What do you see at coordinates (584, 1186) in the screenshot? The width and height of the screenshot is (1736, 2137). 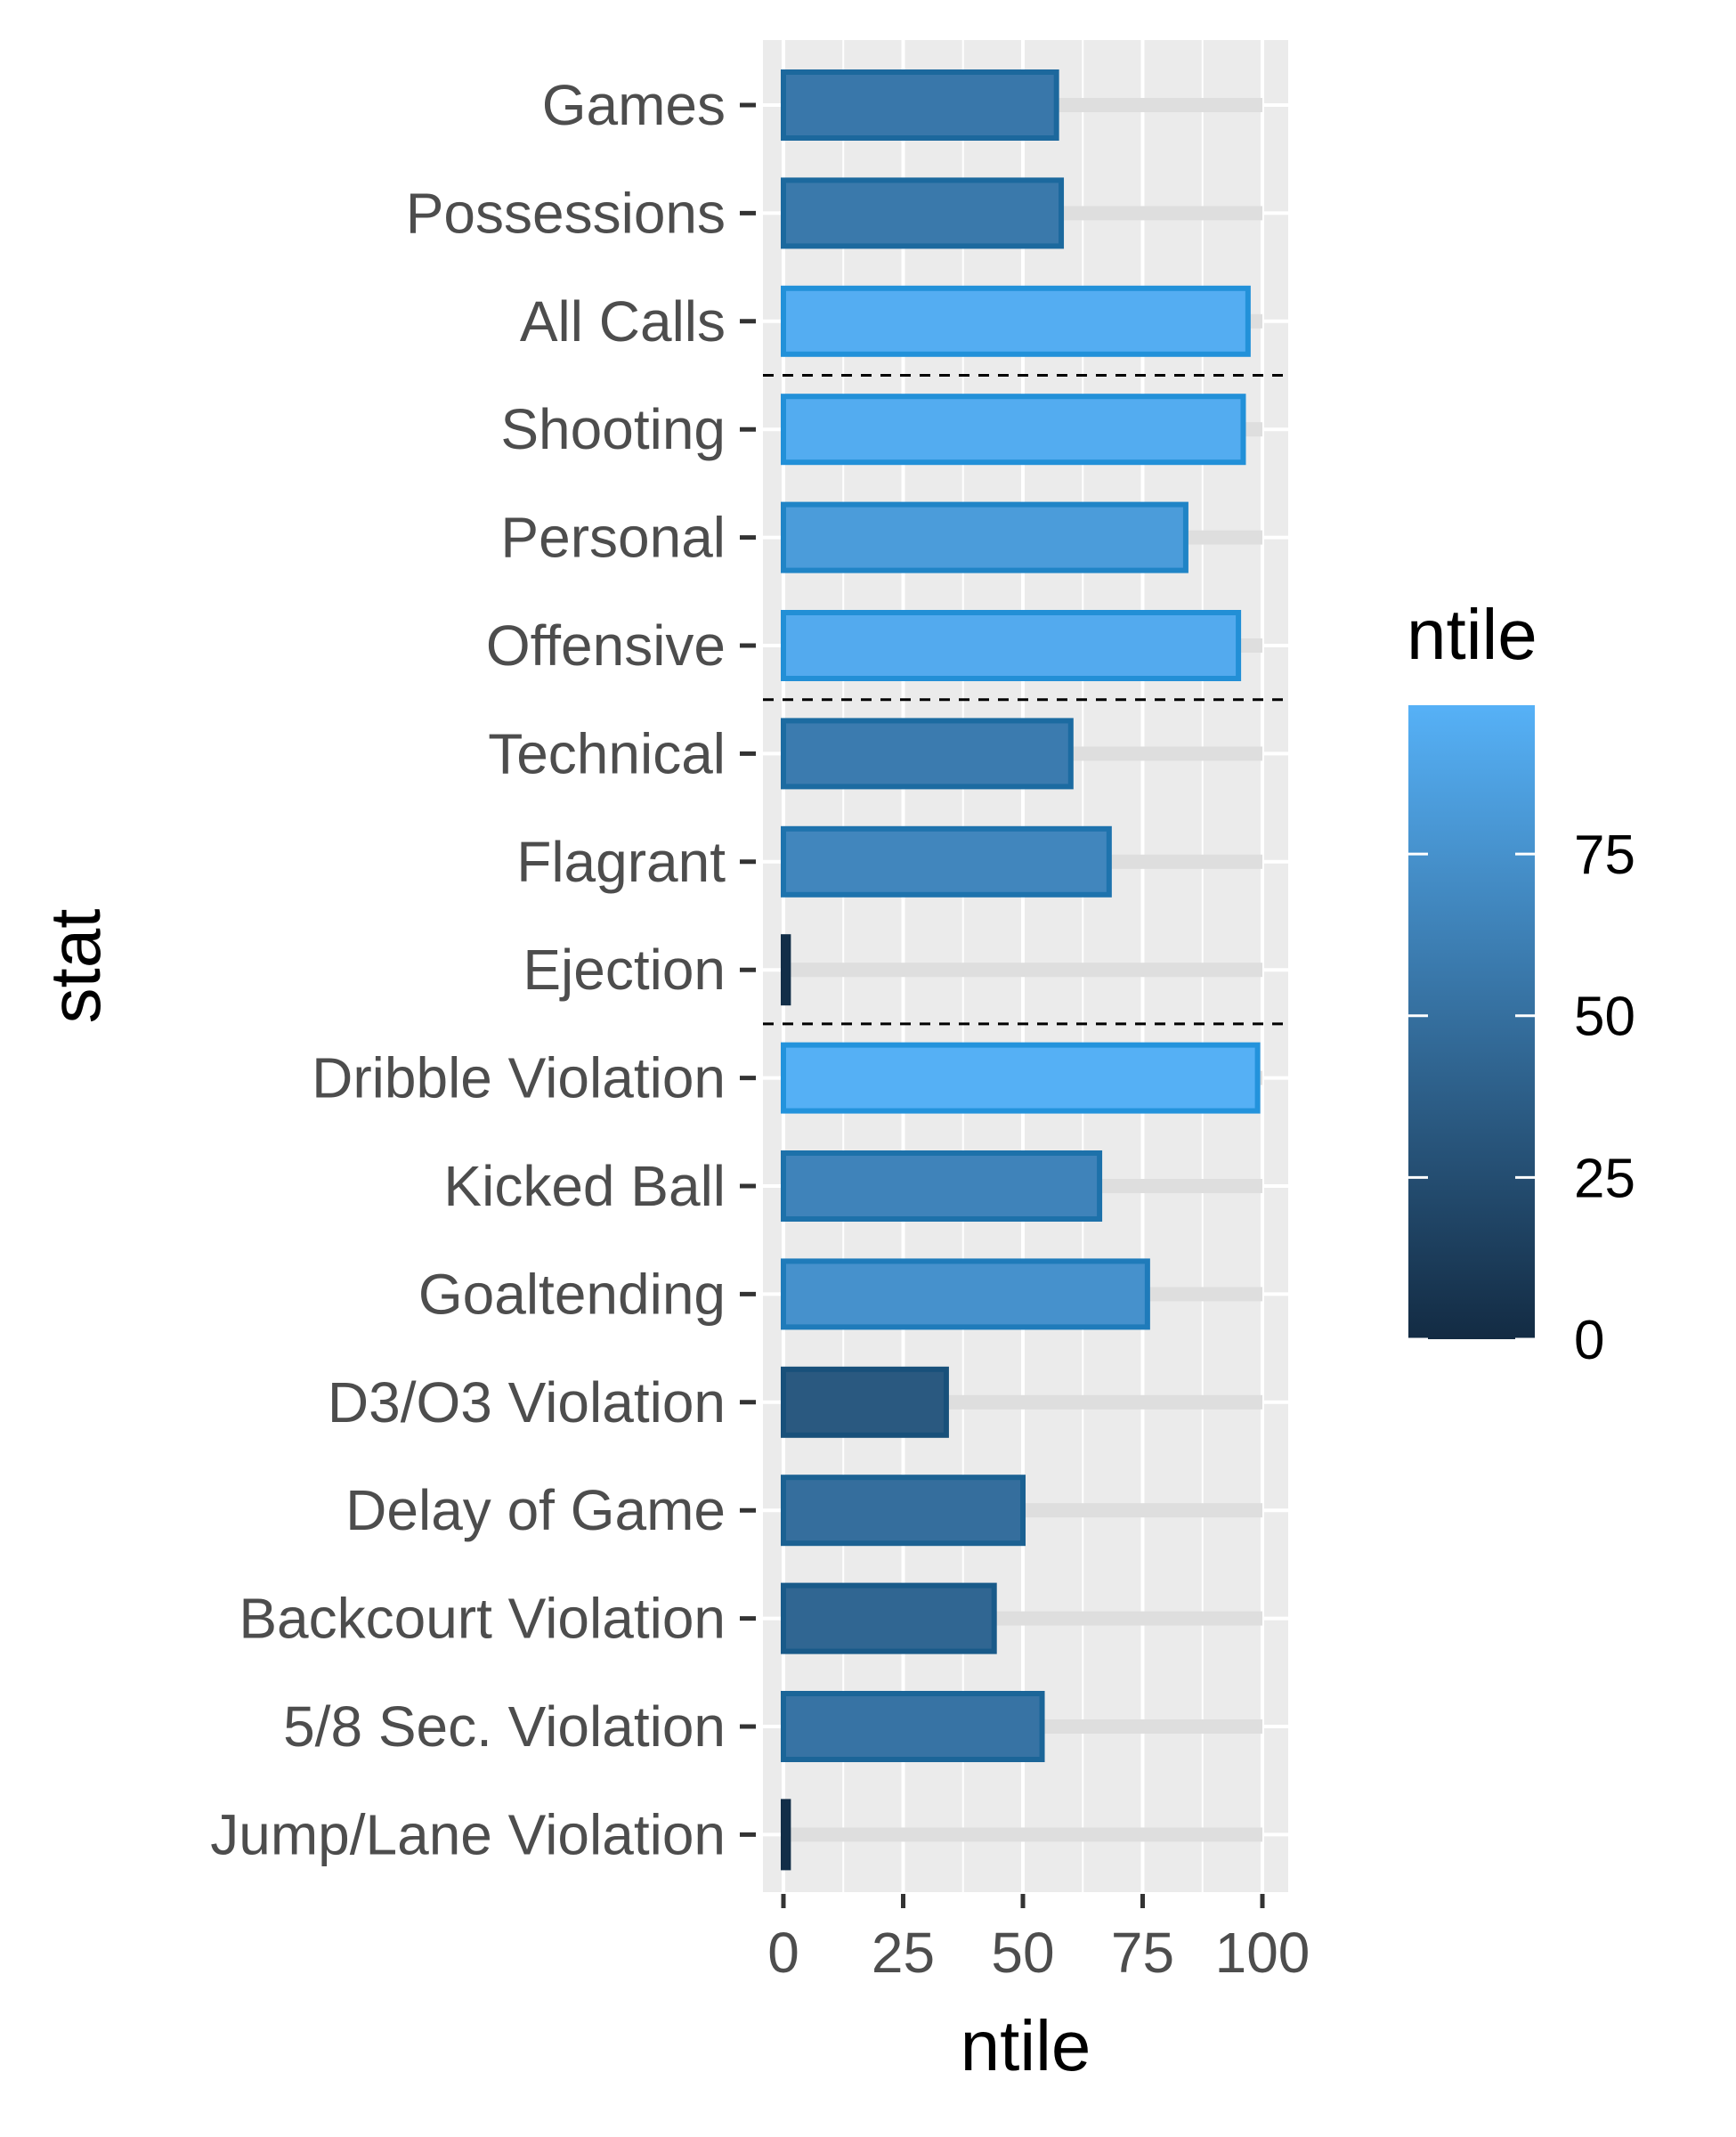 I see `category-label: Kicked Ball` at bounding box center [584, 1186].